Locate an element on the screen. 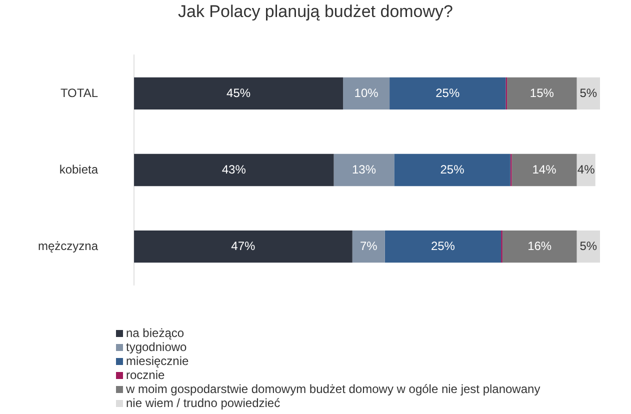 This screenshot has height=414, width=631. data-label: 45% is located at coordinates (238, 93).